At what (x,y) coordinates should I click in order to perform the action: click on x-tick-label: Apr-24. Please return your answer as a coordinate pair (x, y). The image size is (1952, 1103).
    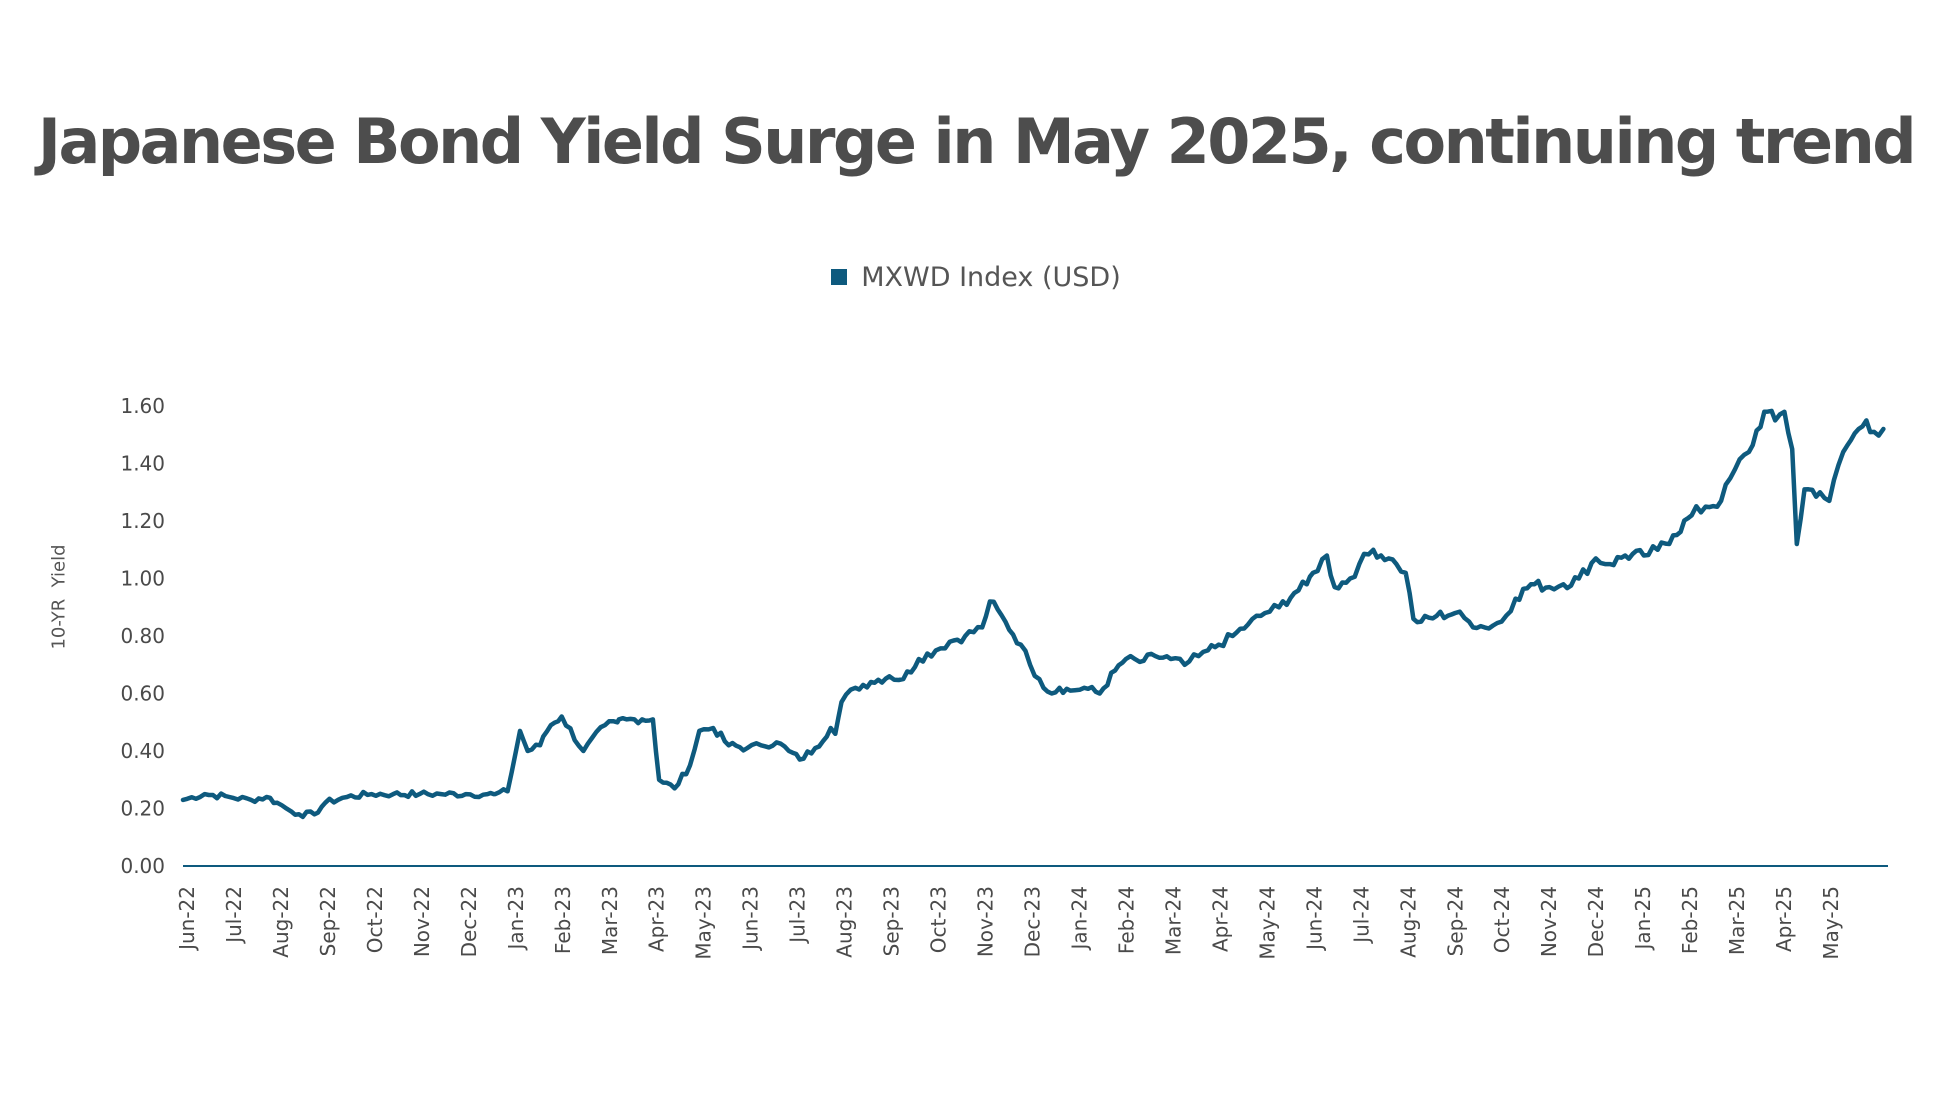
    Looking at the image, I should click on (1220, 919).